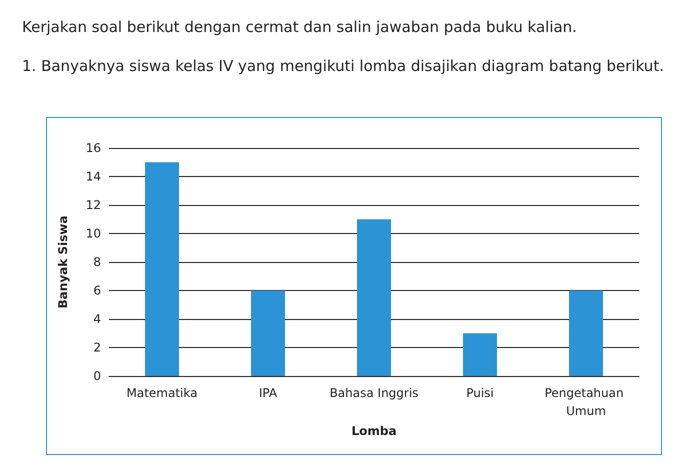 This screenshot has width=700, height=461. Describe the element at coordinates (97, 291) in the screenshot. I see `y-tick-label: 6` at that location.